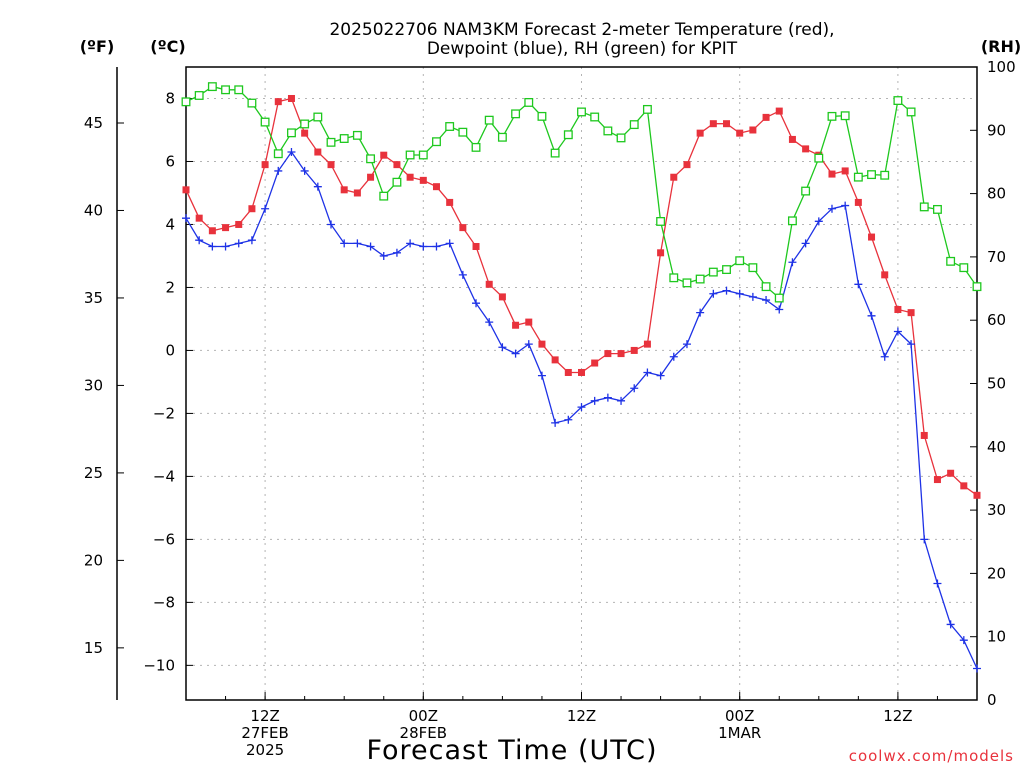 The width and height of the screenshot is (1024, 773). What do you see at coordinates (167, 46) in the screenshot?
I see `celsius-unit-label: (ºC)` at bounding box center [167, 46].